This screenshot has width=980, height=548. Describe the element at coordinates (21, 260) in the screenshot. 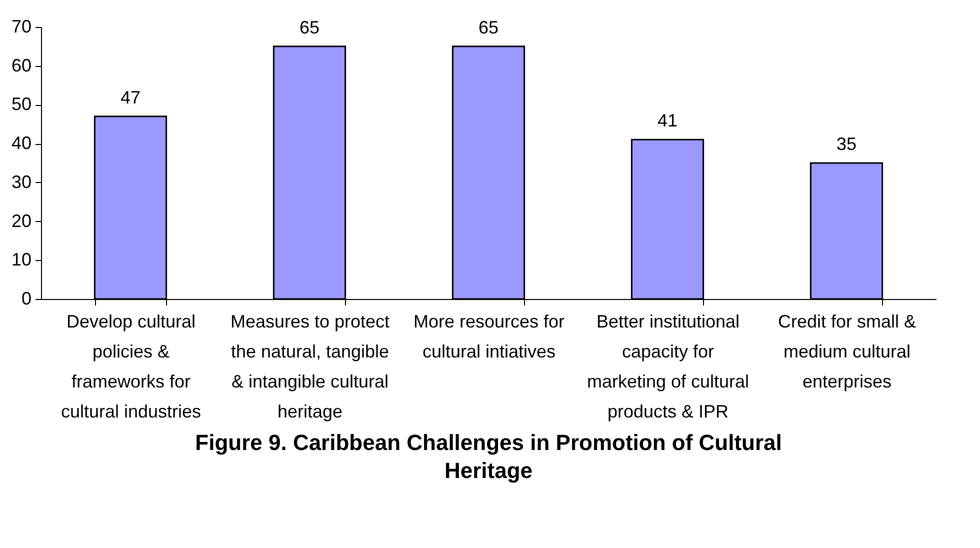

I see `y-tick-label: 10` at that location.